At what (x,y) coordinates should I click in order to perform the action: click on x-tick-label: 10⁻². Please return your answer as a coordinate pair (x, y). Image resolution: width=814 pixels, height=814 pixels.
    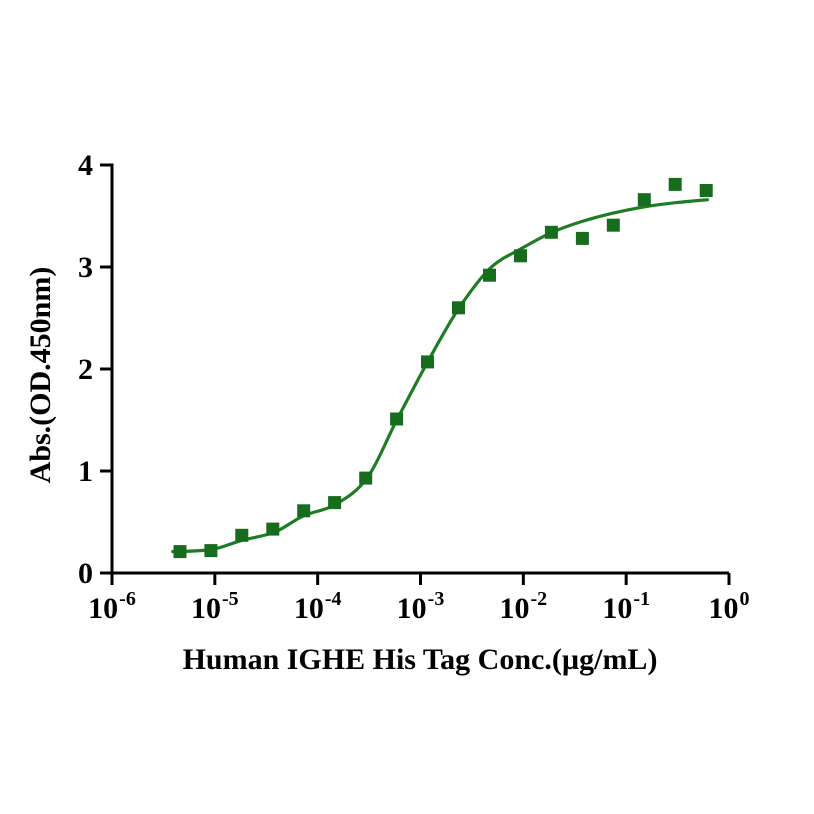
    Looking at the image, I should click on (523, 606).